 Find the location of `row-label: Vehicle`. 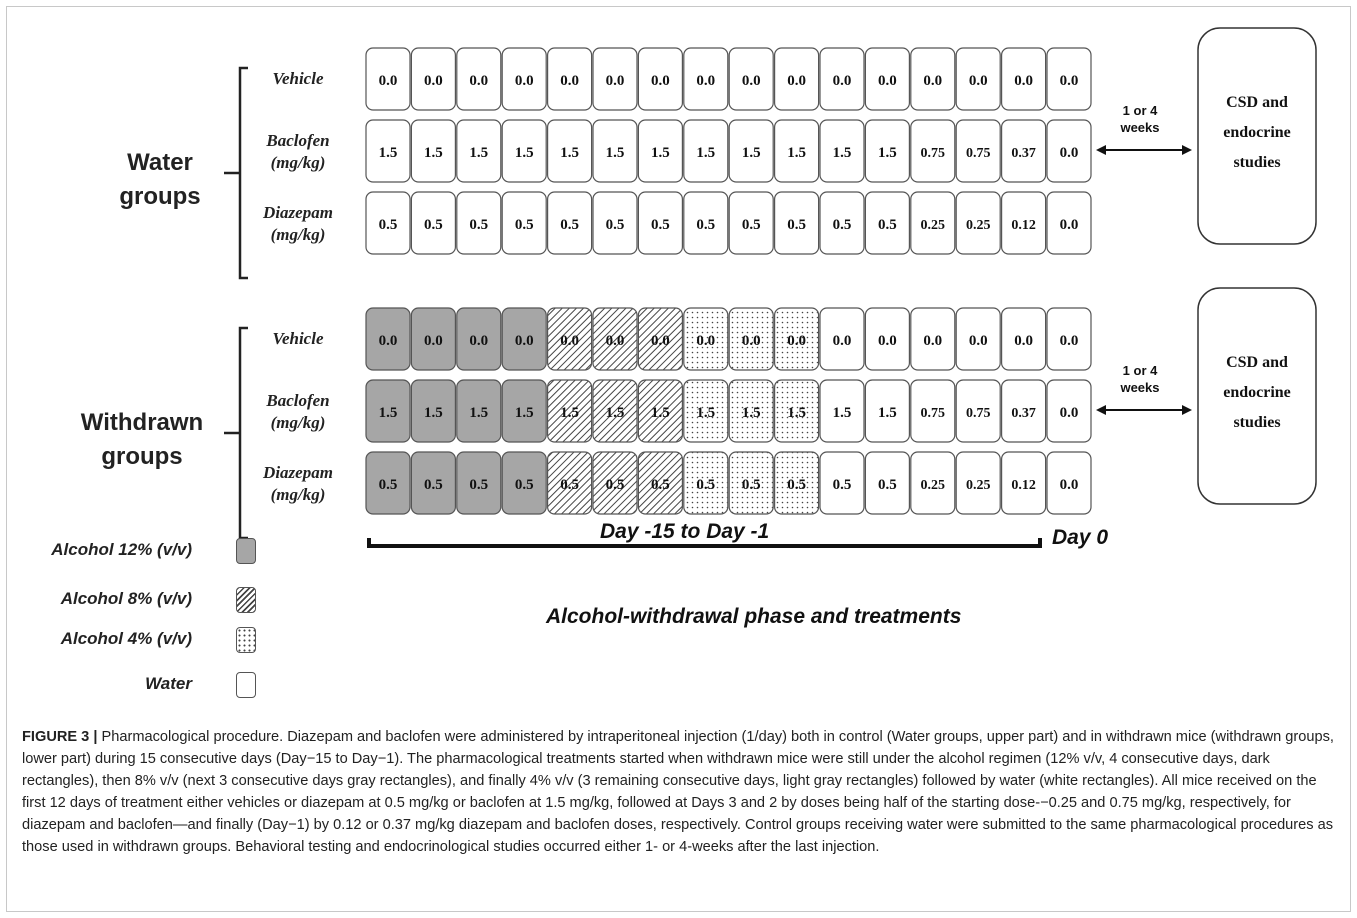

row-label: Vehicle is located at coordinates (298, 339).